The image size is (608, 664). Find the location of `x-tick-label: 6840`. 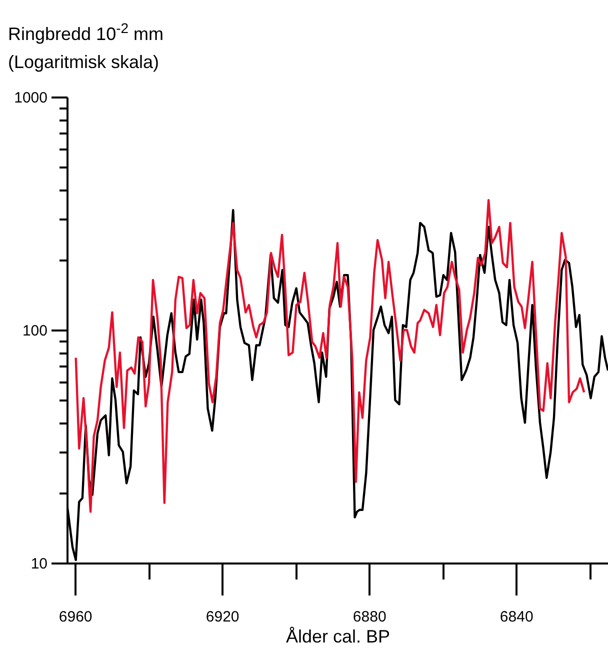

x-tick-label: 6840 is located at coordinates (517, 617).